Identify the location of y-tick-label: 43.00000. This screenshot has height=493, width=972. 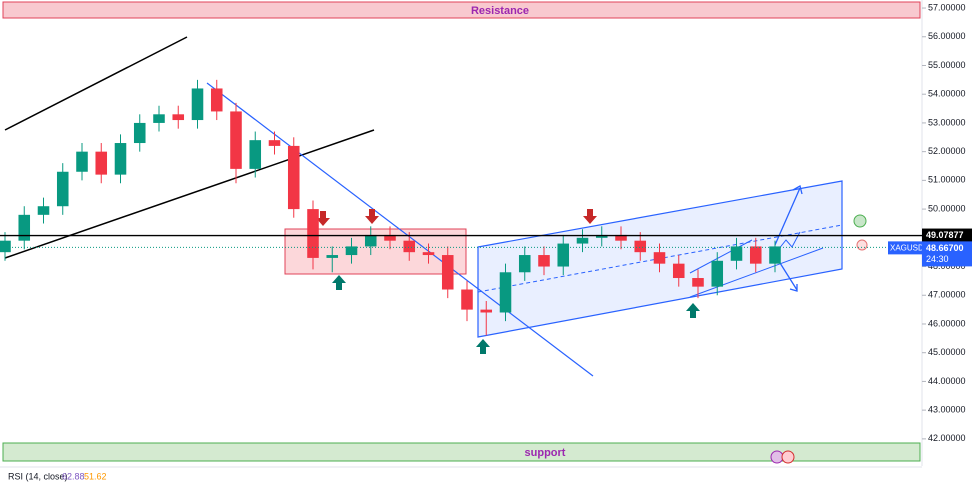
(947, 410).